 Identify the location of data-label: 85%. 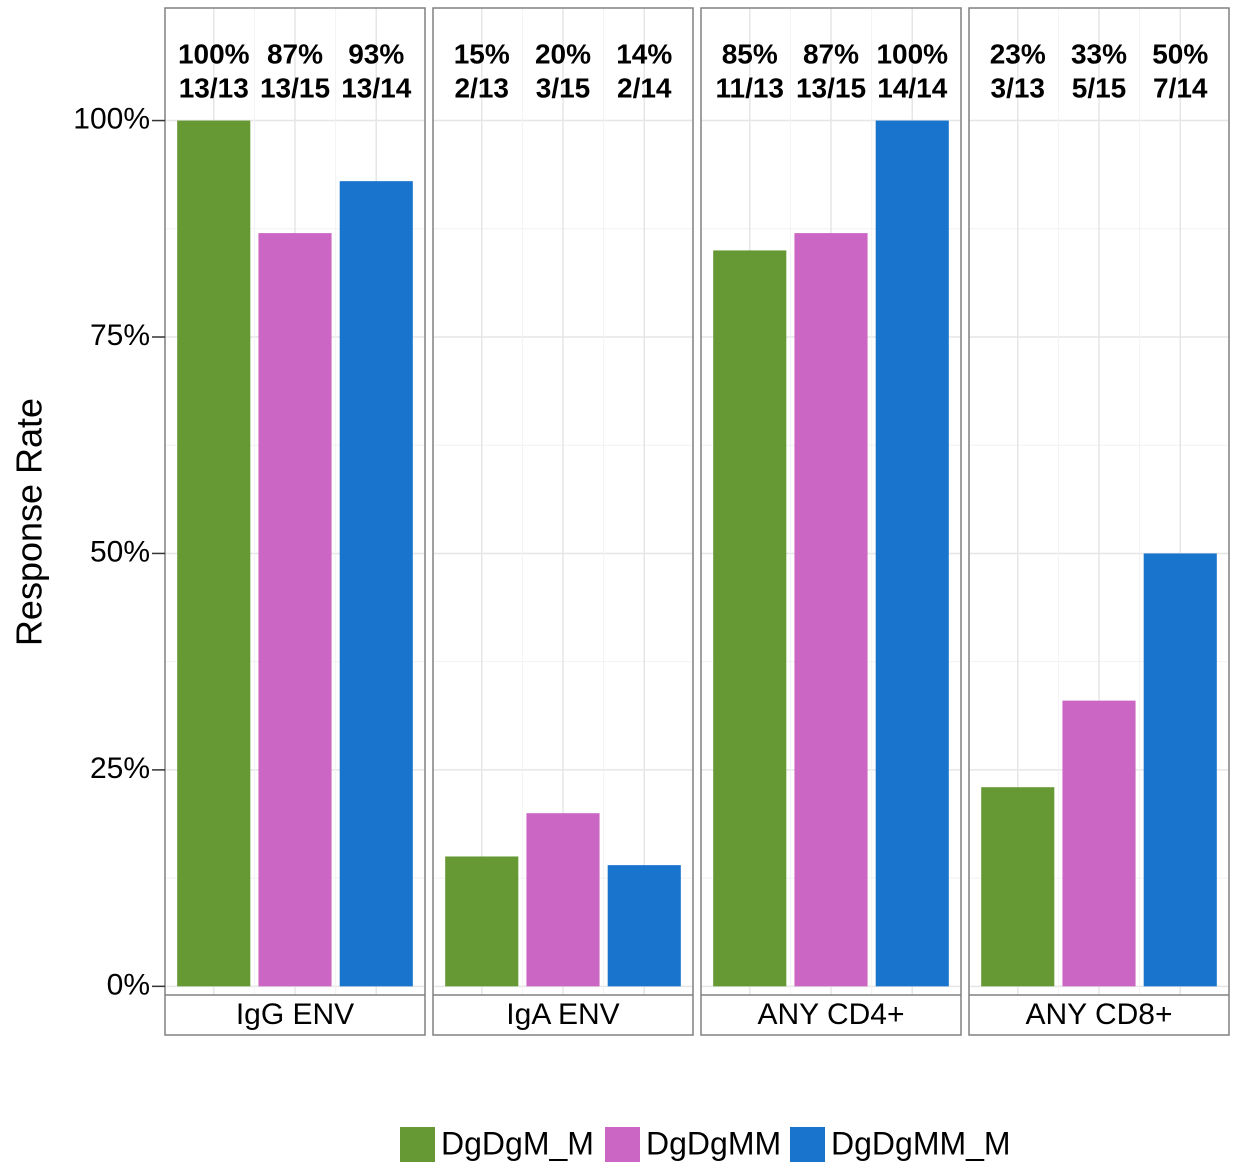
(750, 53).